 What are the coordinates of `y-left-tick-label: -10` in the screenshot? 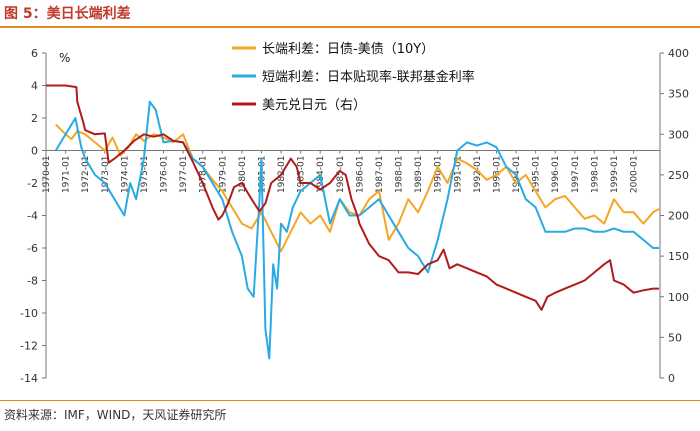 It's located at (29, 313).